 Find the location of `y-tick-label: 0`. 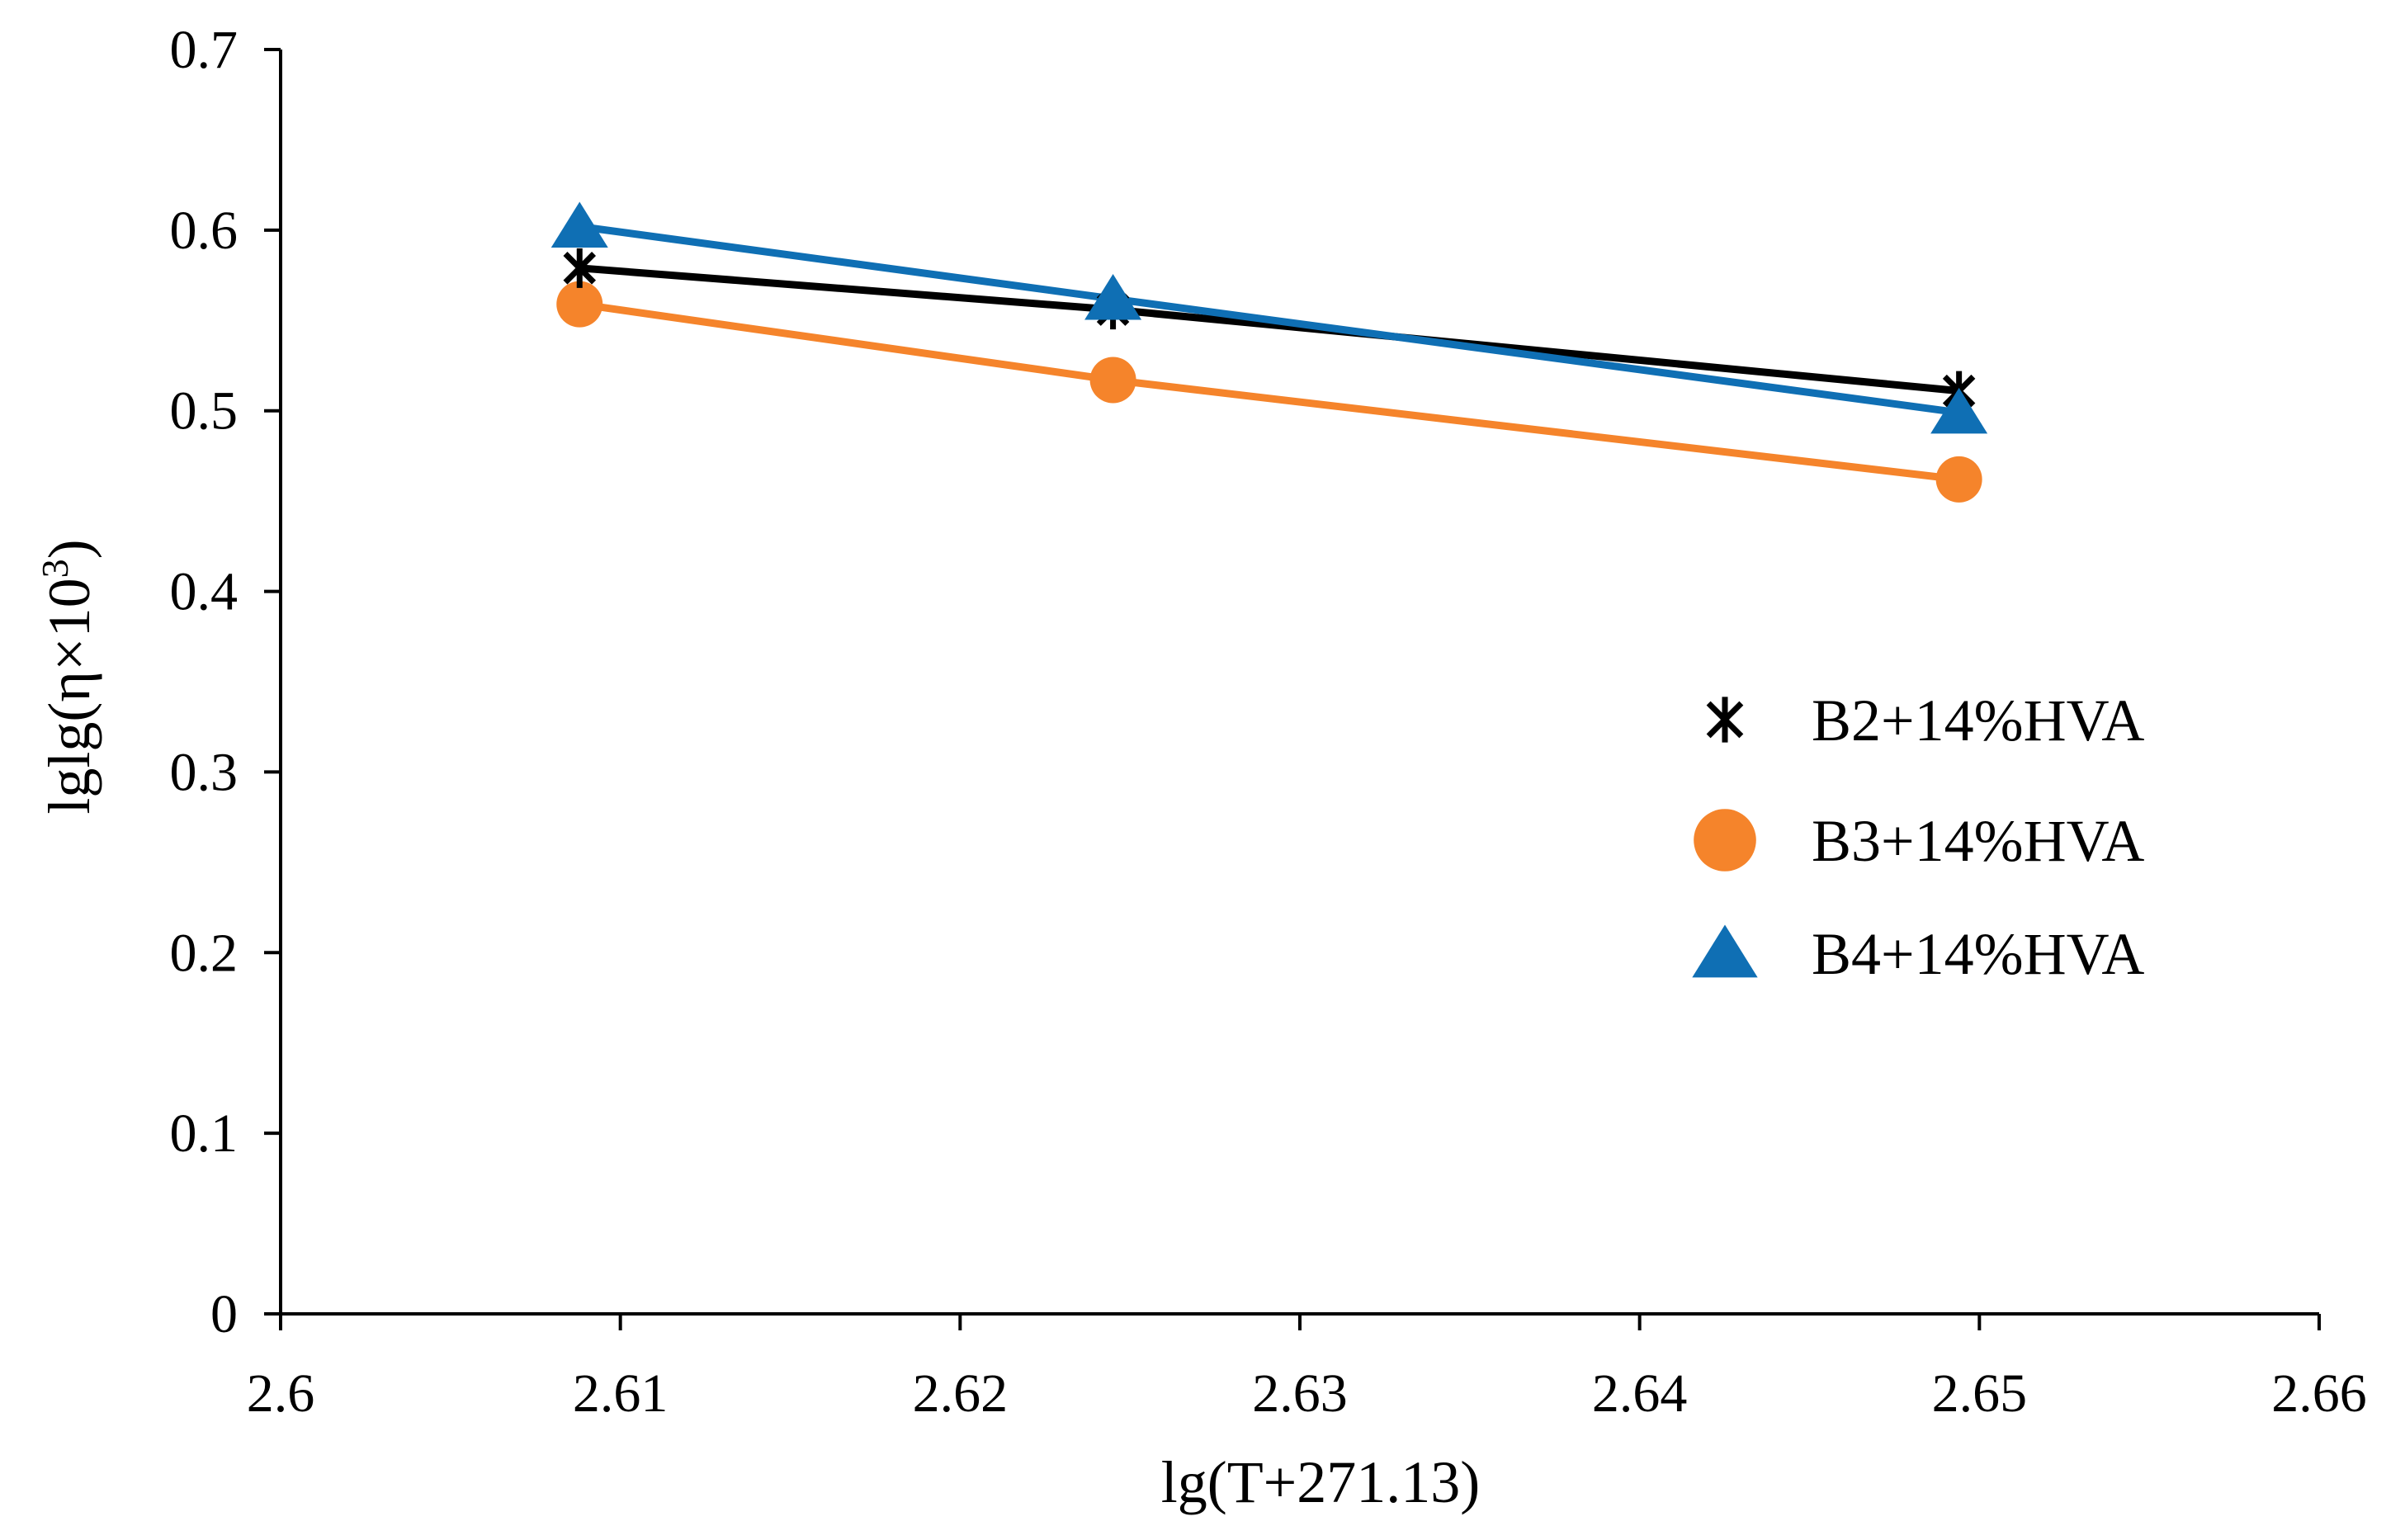

y-tick-label: 0 is located at coordinates (224, 1314).